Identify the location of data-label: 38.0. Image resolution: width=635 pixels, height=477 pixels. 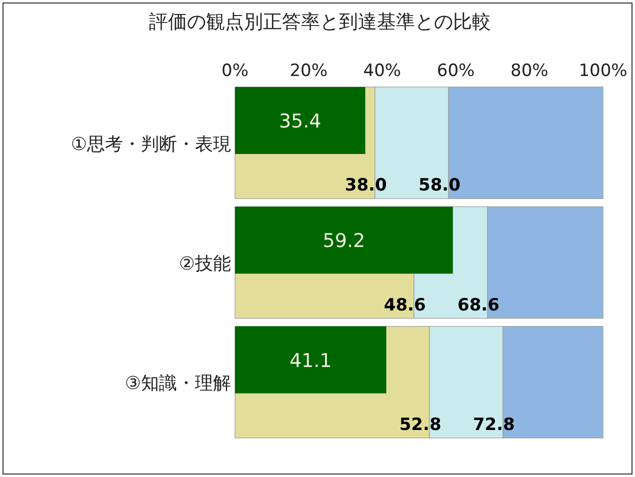
(365, 186).